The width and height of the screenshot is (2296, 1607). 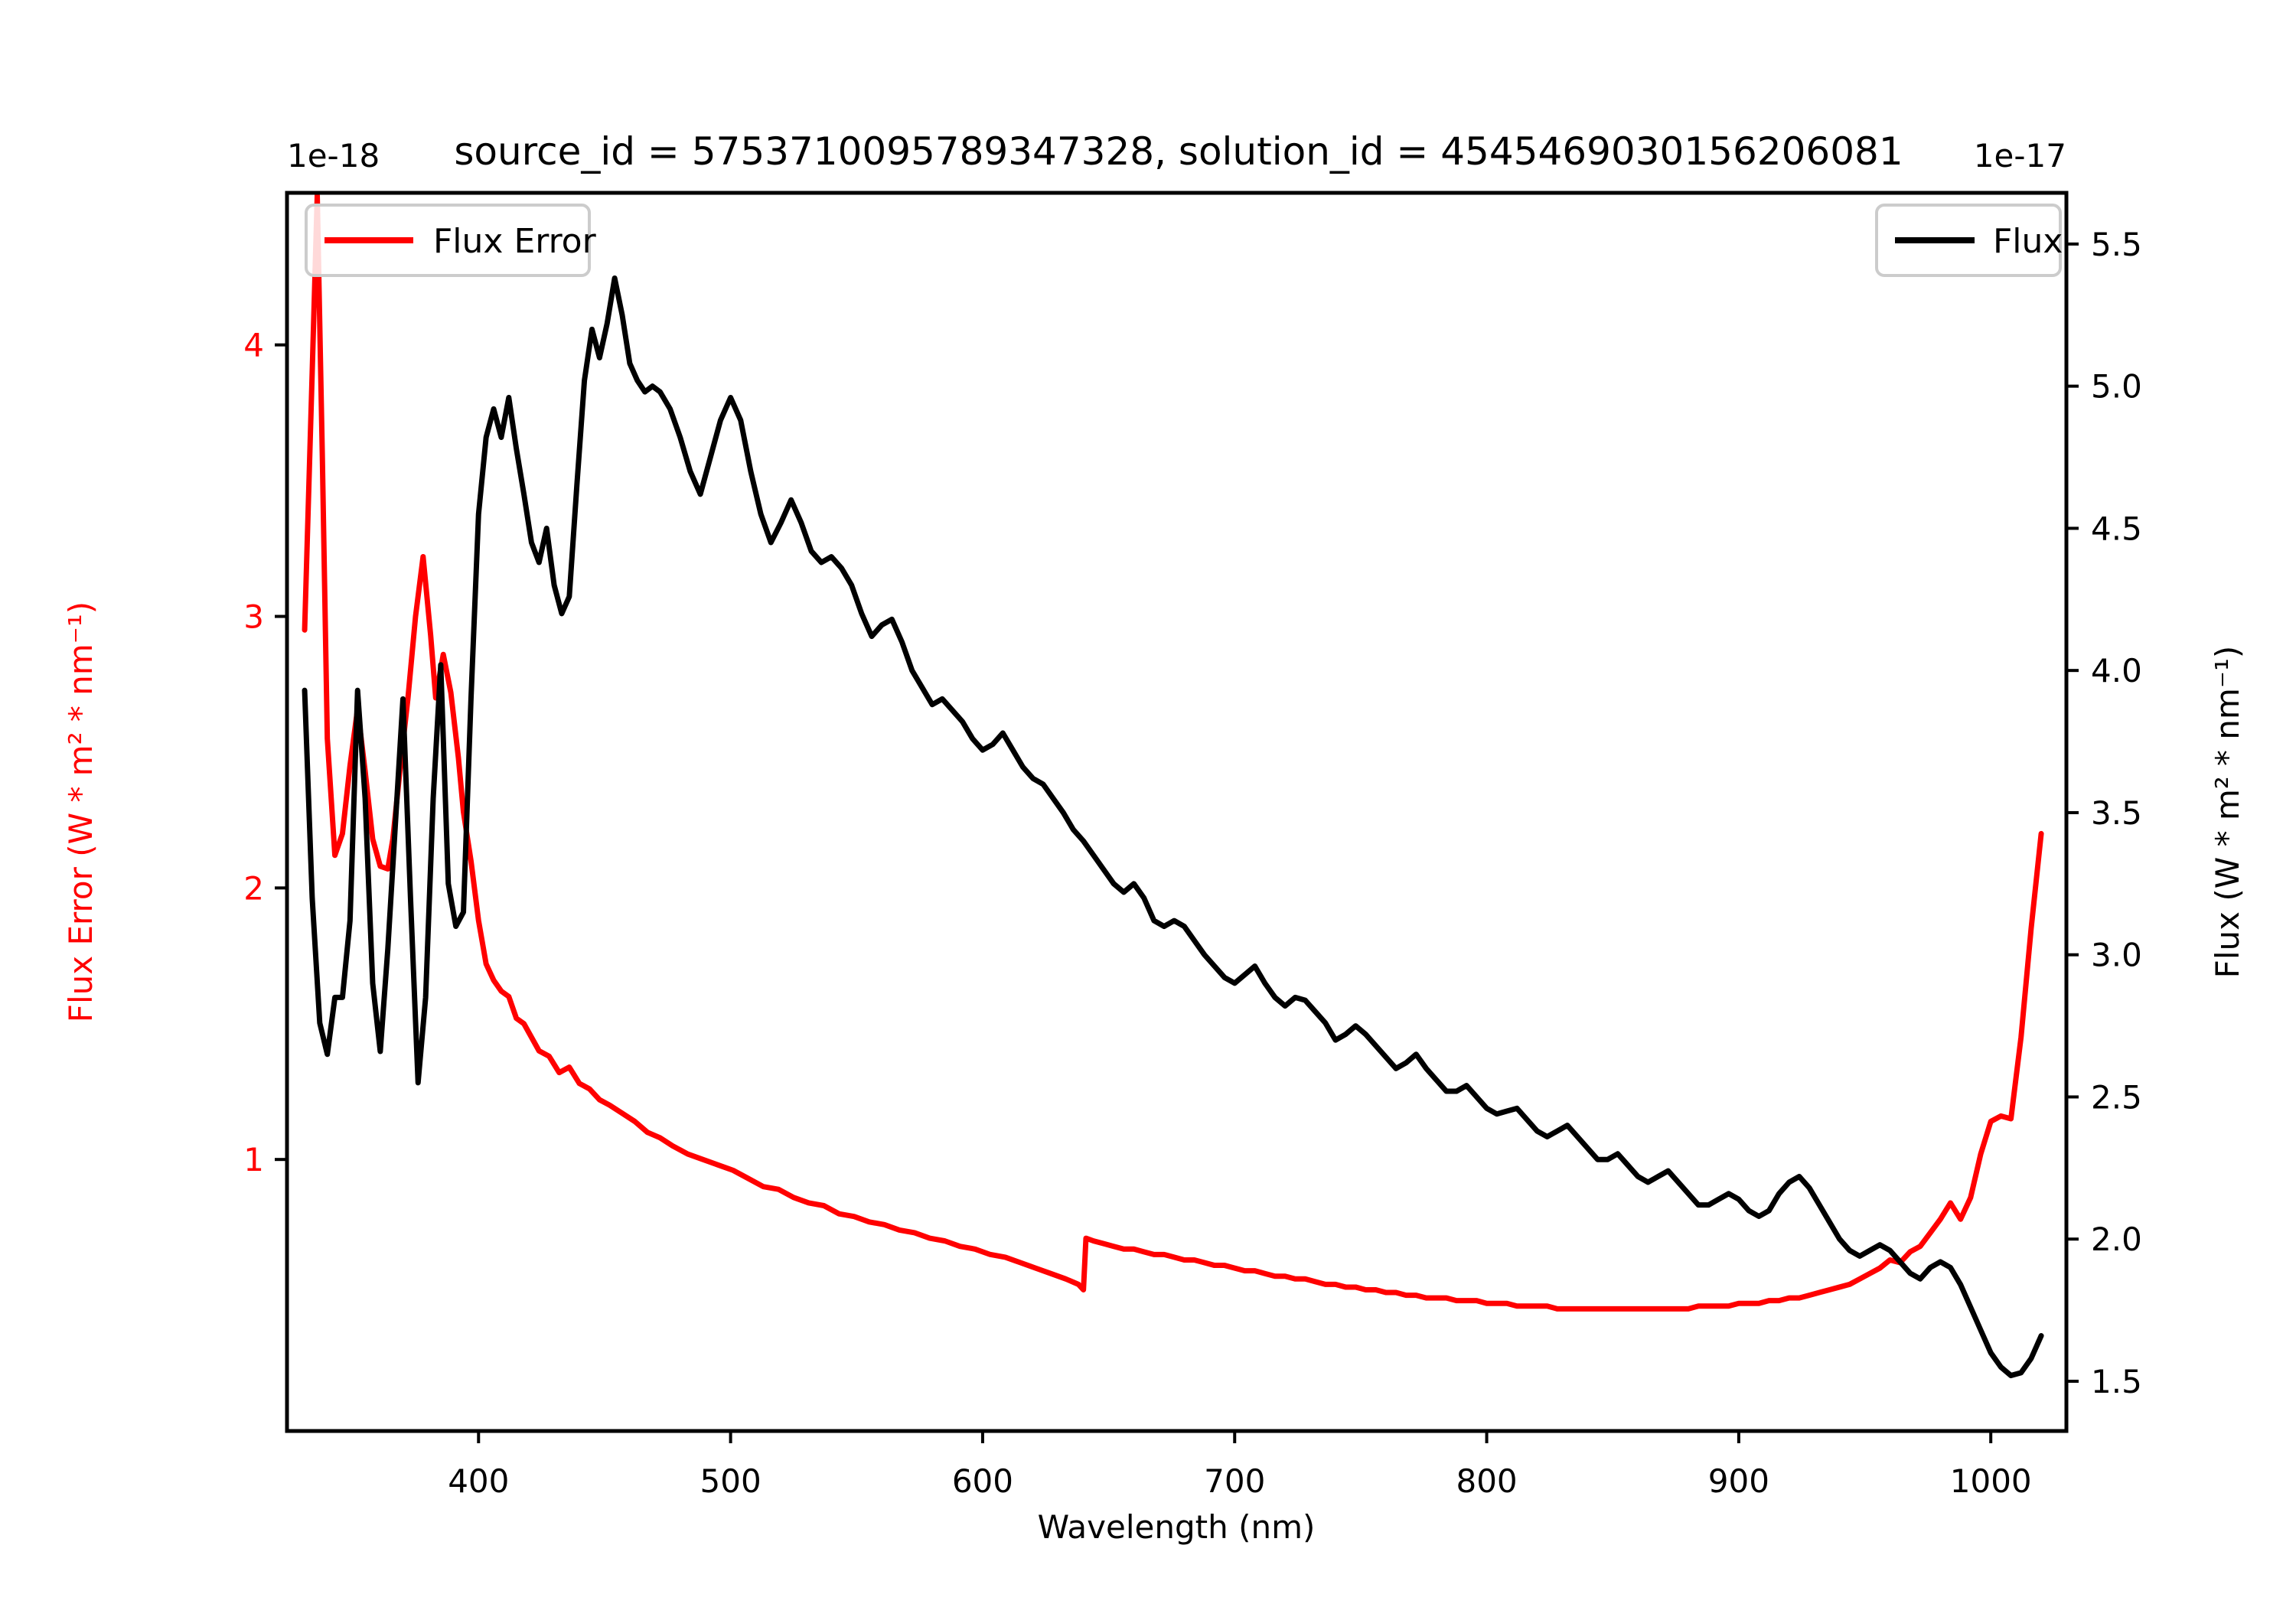 I want to click on right-y-axis-label: Flux (W * m² * nm⁻¹), so click(x=2227, y=812).